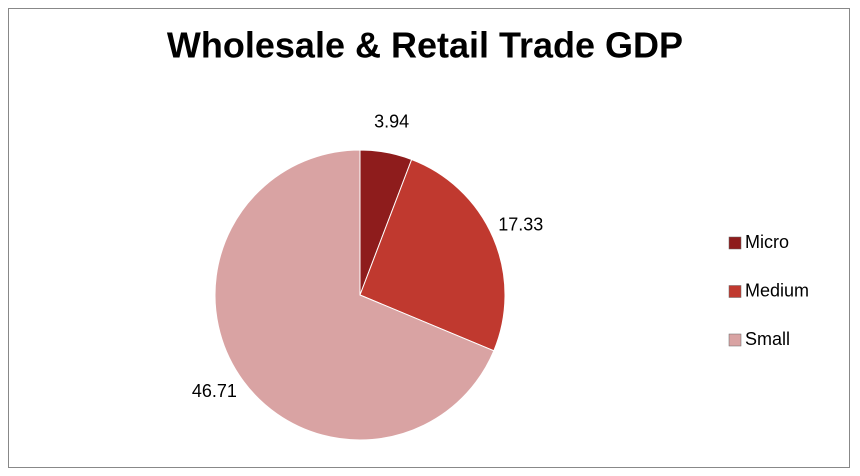  What do you see at coordinates (432, 255) in the screenshot?
I see `pie-slice` at bounding box center [432, 255].